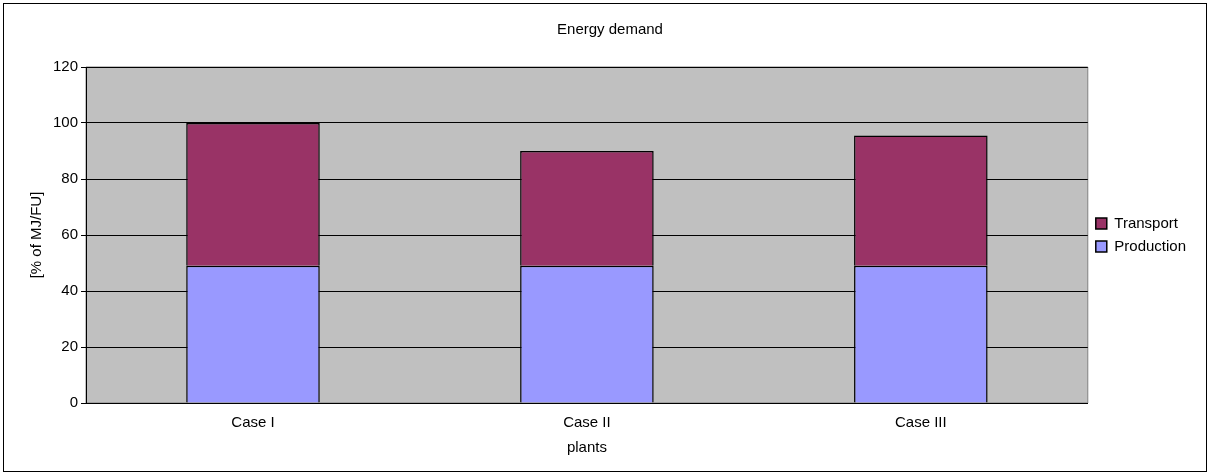  Describe the element at coordinates (587, 422) in the screenshot. I see `x-tick-label: Case II` at that location.